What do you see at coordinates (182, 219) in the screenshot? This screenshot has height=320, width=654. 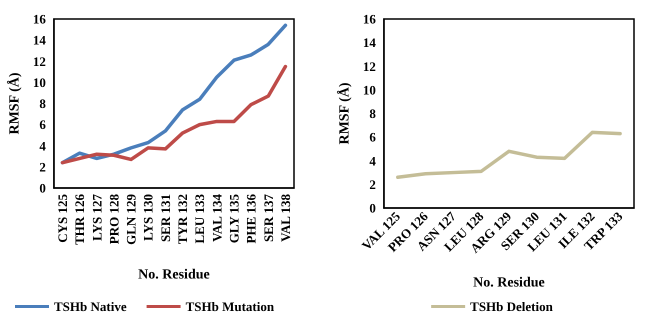 I see `x-tick-label: TYR 132` at bounding box center [182, 219].